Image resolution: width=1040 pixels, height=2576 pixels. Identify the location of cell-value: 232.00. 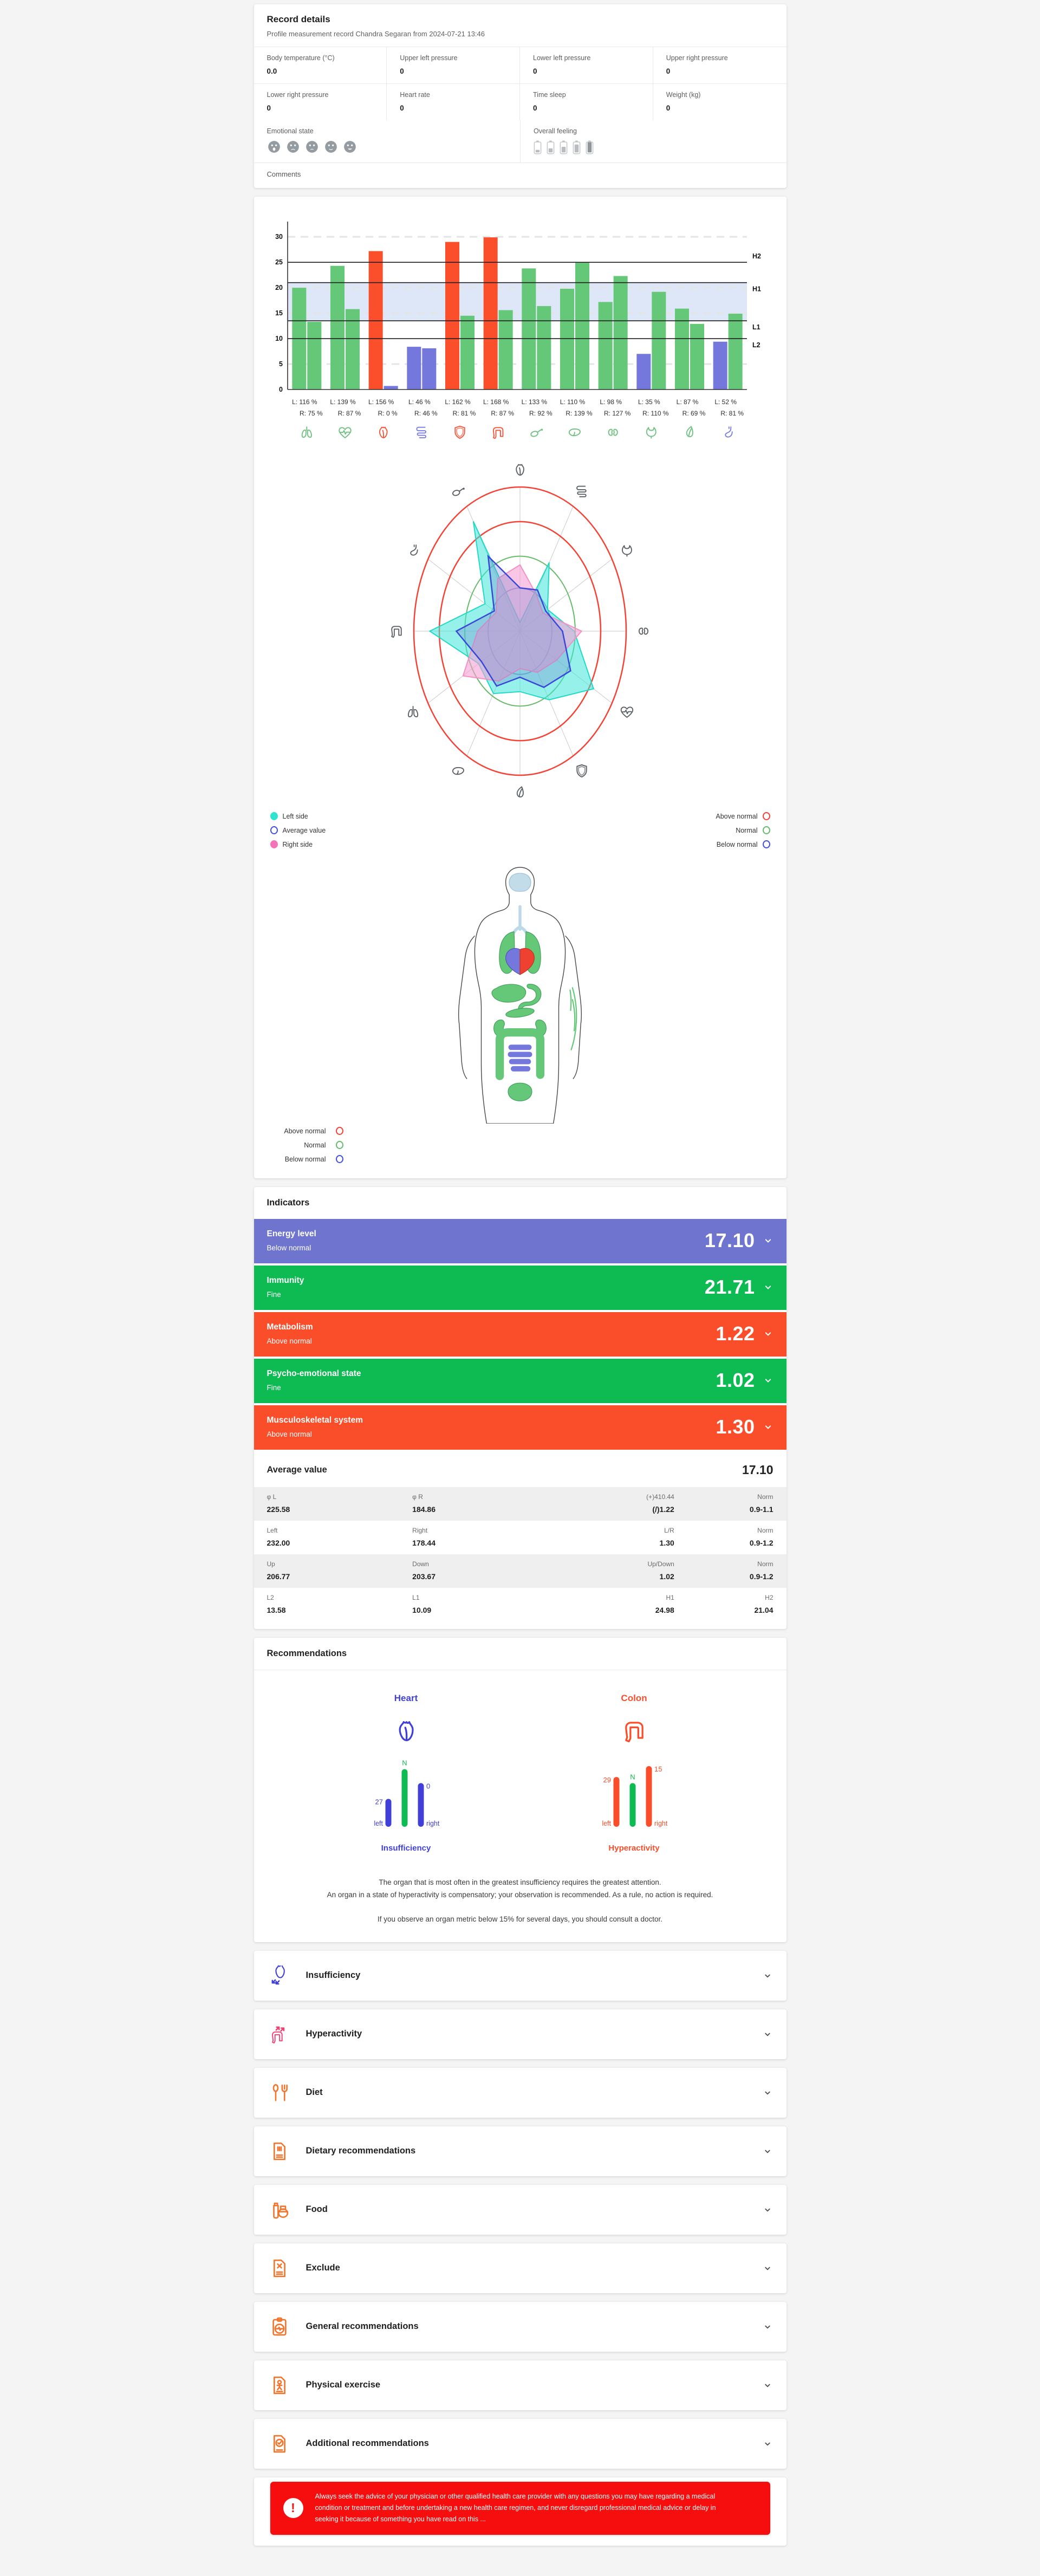
(278, 1543).